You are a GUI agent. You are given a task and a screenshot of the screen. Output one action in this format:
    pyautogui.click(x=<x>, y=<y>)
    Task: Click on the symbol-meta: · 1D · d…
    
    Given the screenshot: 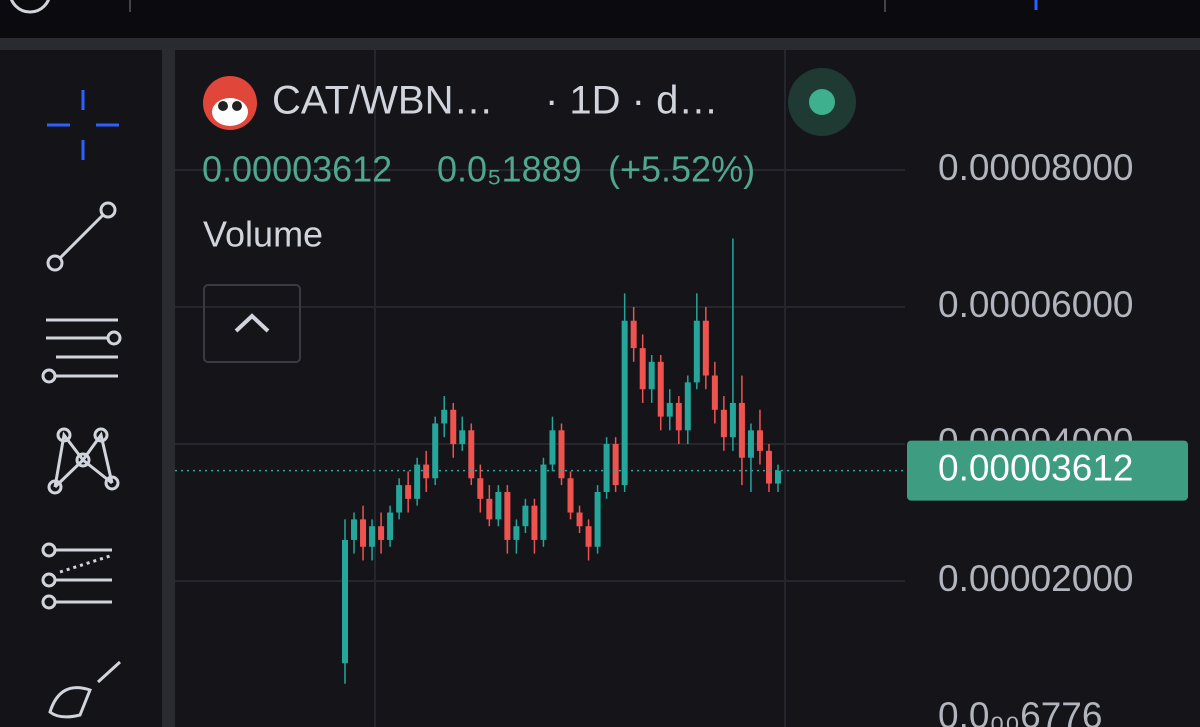 What is the action you would take?
    pyautogui.click(x=631, y=101)
    